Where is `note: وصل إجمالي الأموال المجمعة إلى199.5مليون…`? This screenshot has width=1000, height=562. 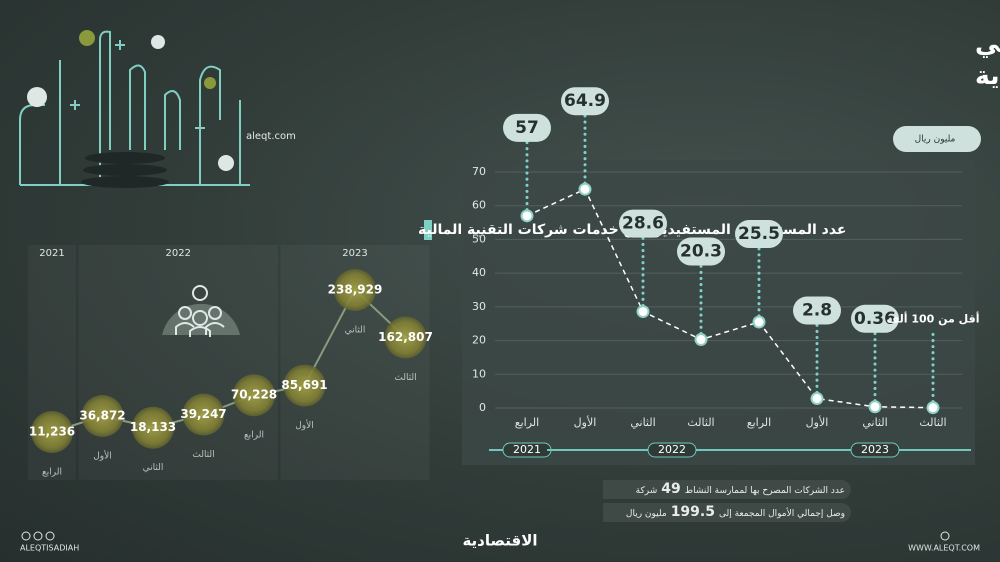 note: وصل إجمالي الأموال المجمعة إلى199.5مليون… is located at coordinates (727, 512).